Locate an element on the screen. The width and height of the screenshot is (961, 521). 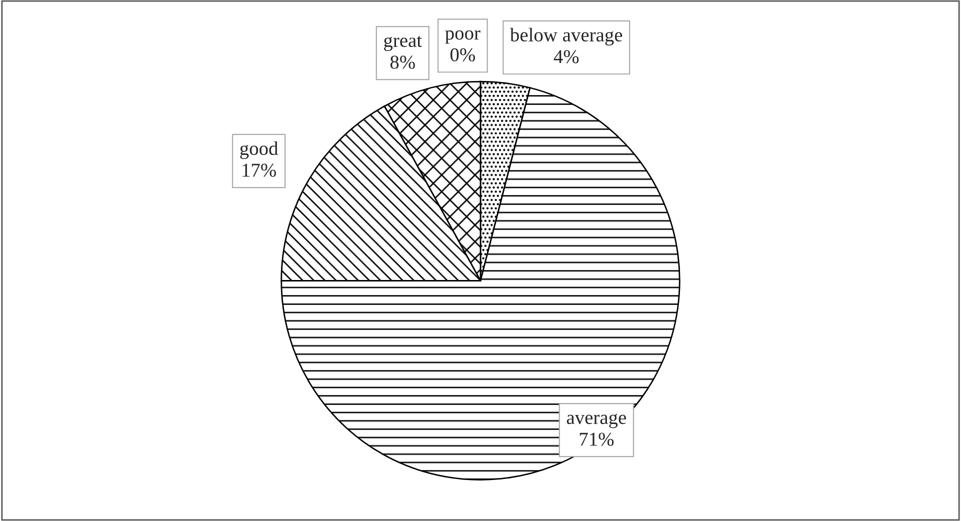
data-label: 4% is located at coordinates (566, 57).